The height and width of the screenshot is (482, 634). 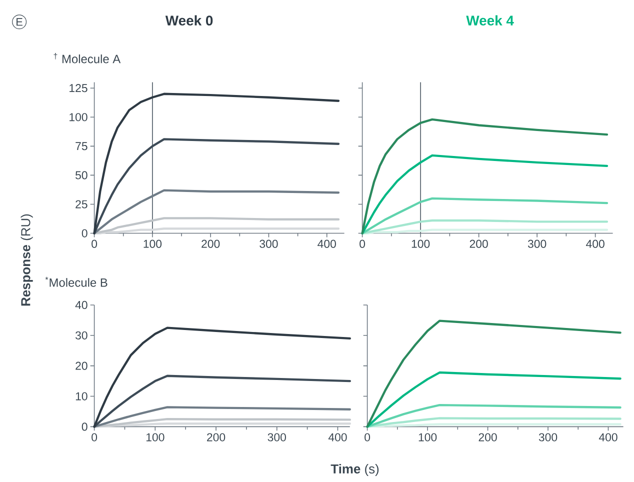 I want to click on y-tick-label: 50, so click(x=82, y=175).